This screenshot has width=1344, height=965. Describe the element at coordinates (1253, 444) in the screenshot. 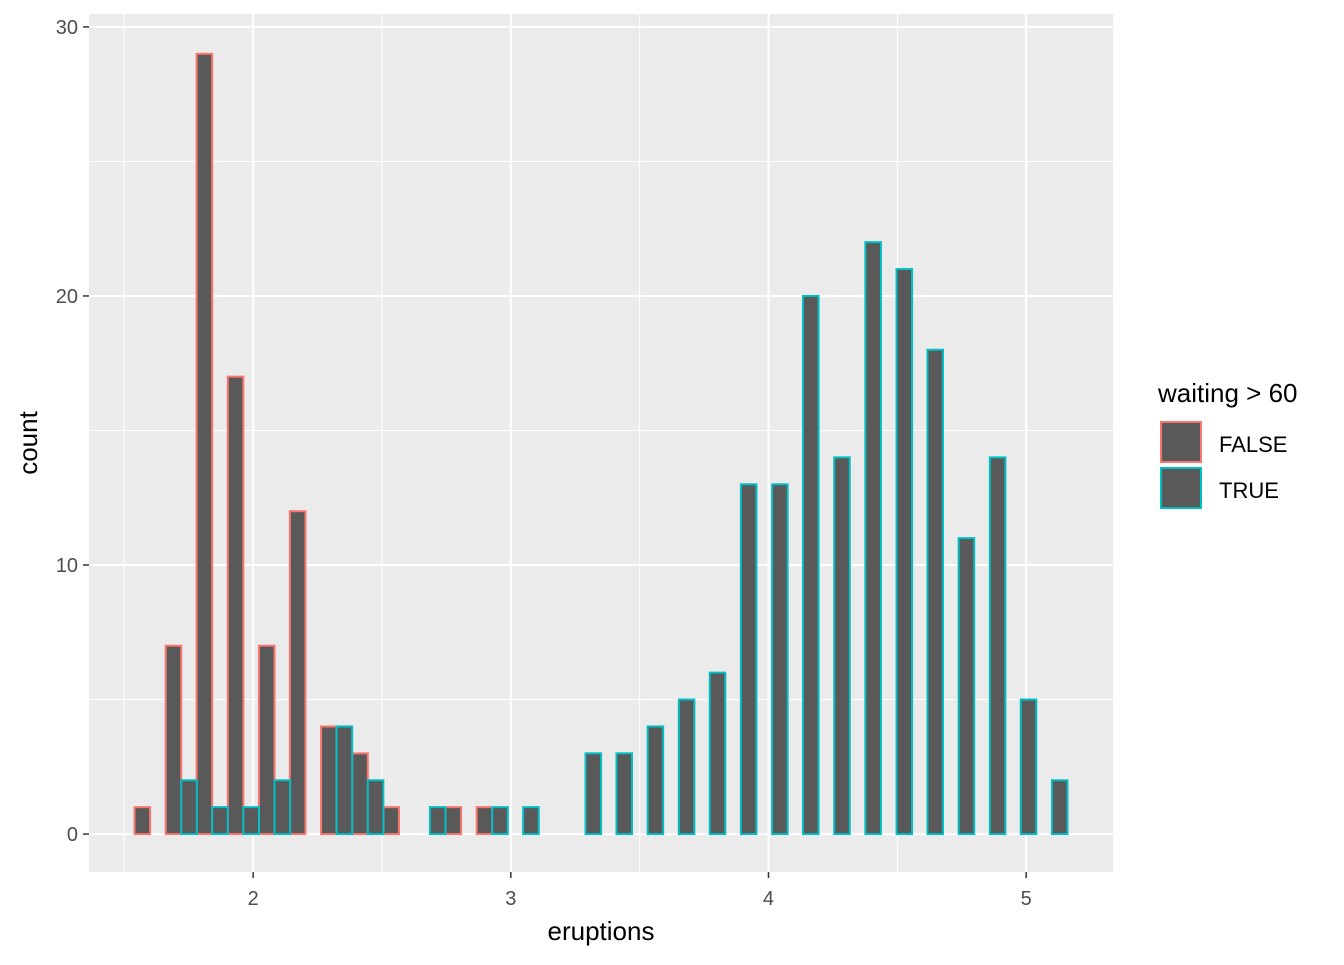

I see `legend-label-false: FALSE` at that location.